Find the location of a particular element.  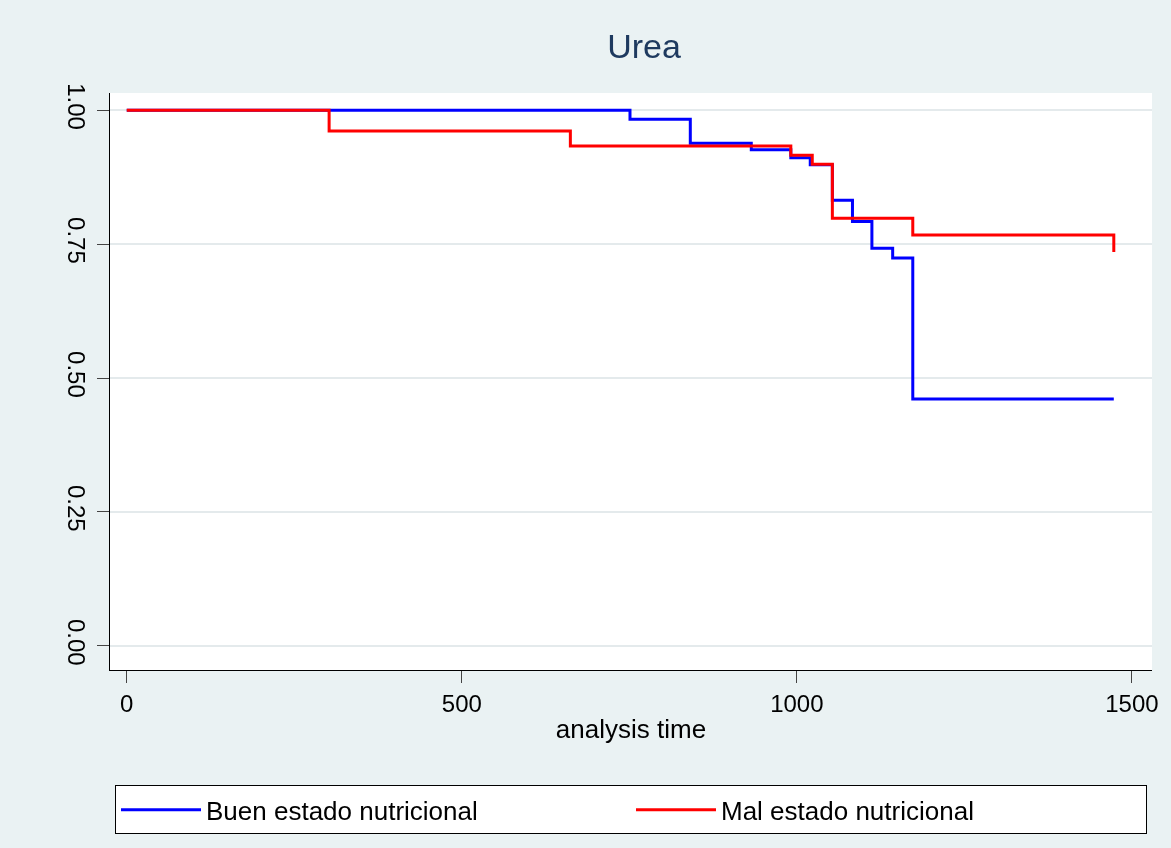

x-axis-title: analysis time is located at coordinates (631, 729).